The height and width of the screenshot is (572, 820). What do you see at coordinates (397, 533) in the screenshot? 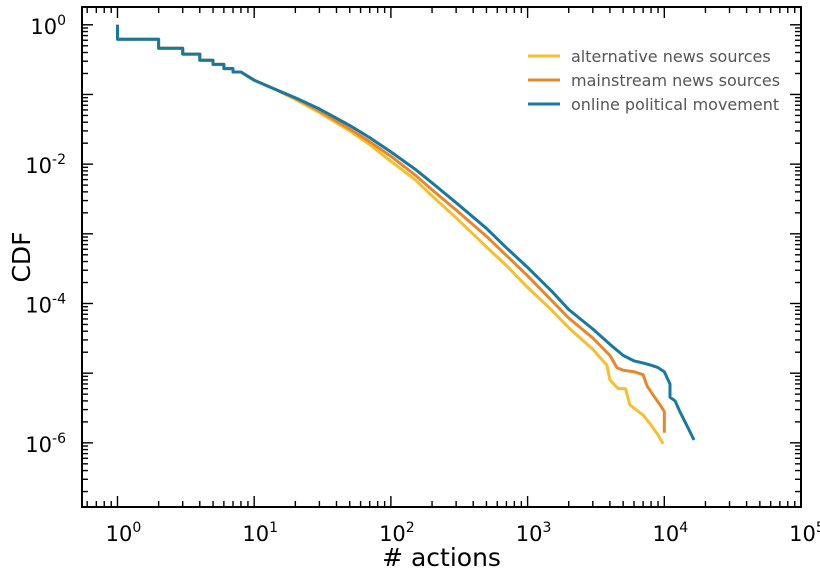
I see `x-tick-label: 102` at bounding box center [397, 533].